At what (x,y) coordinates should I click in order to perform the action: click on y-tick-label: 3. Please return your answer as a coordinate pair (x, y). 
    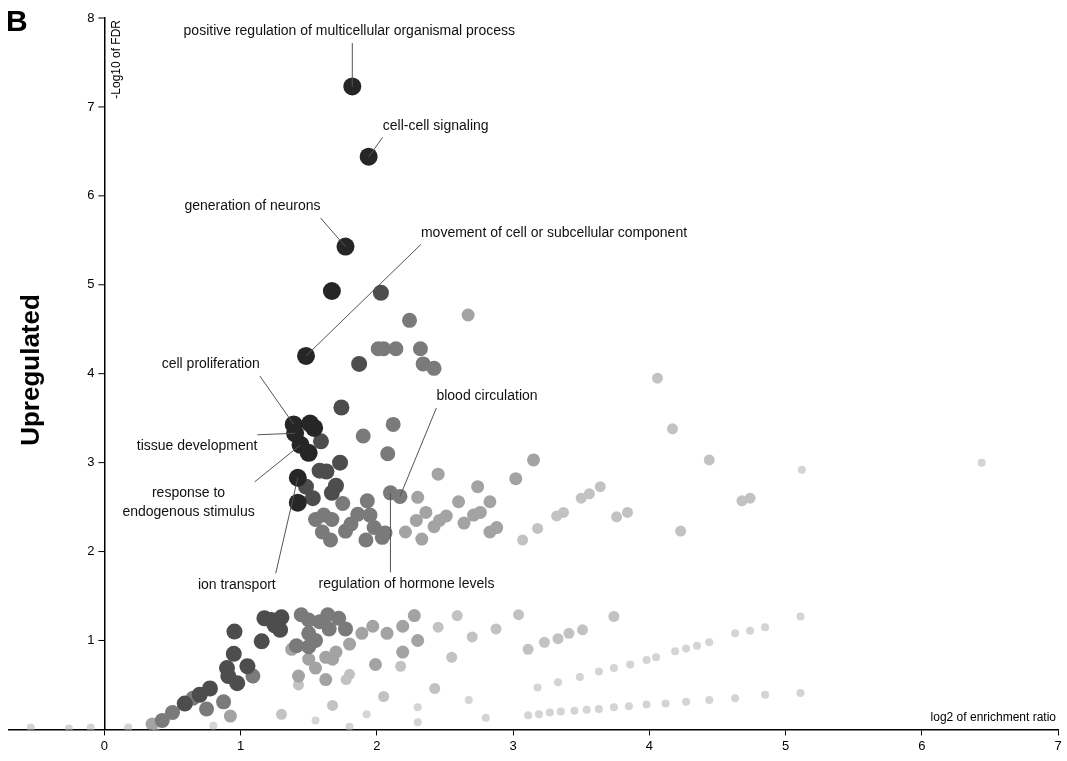
    Looking at the image, I should click on (91, 462).